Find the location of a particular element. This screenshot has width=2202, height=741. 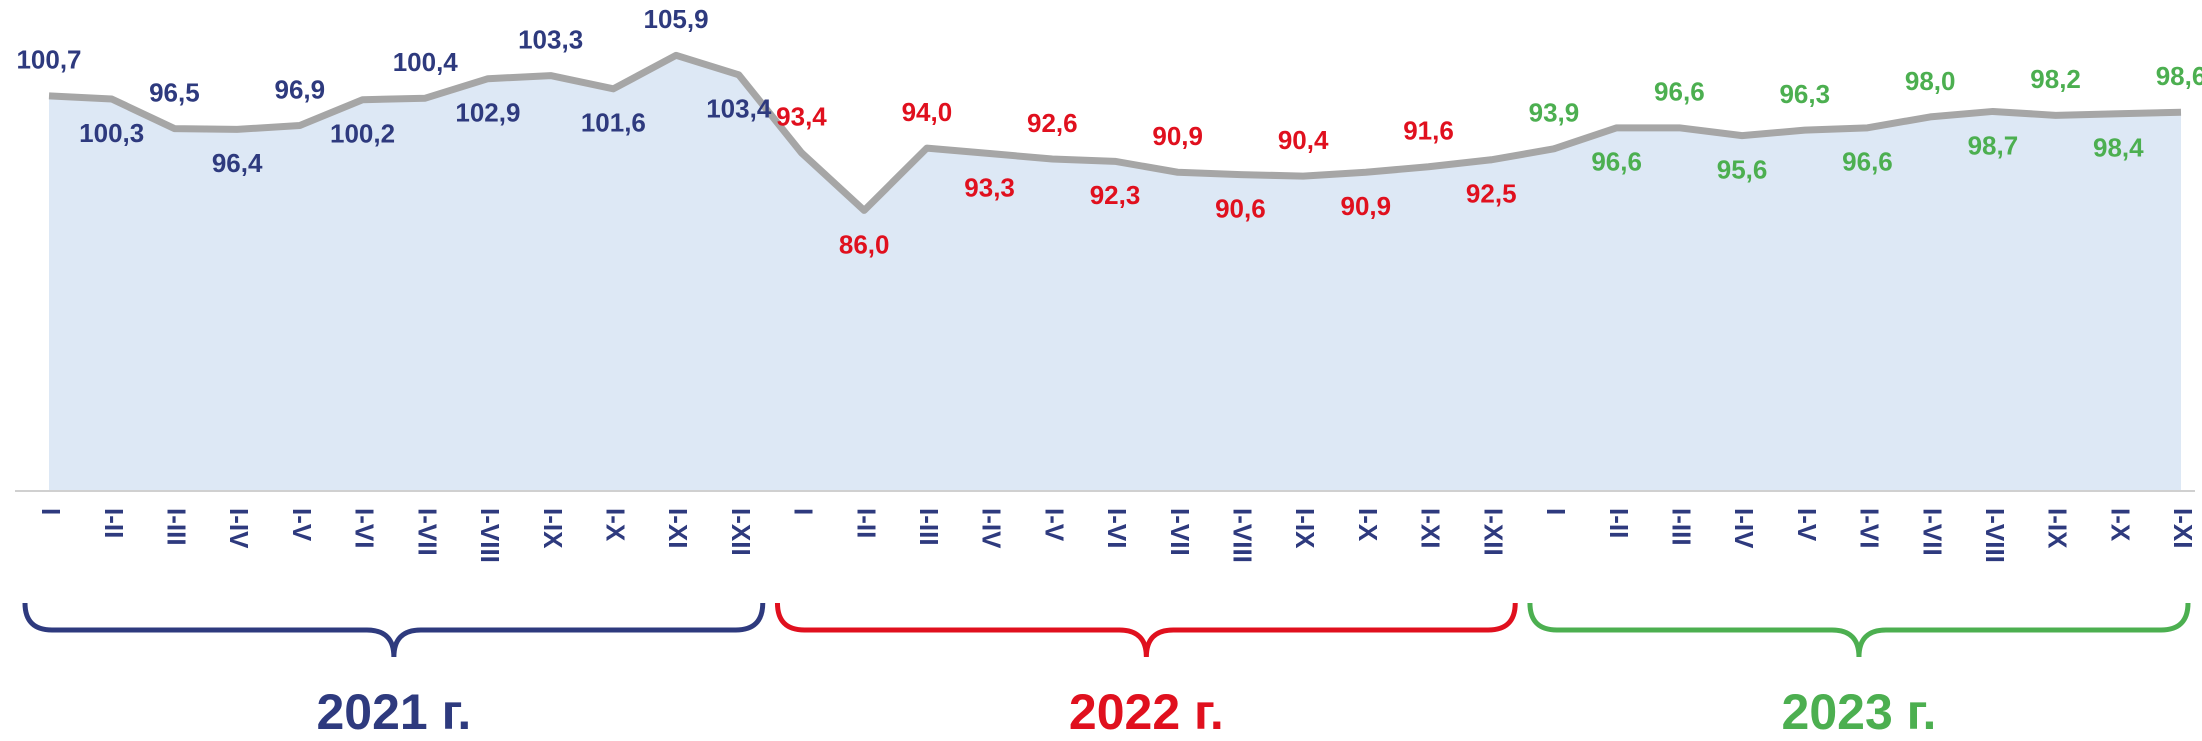

value-label: 103,4 is located at coordinates (739, 109).